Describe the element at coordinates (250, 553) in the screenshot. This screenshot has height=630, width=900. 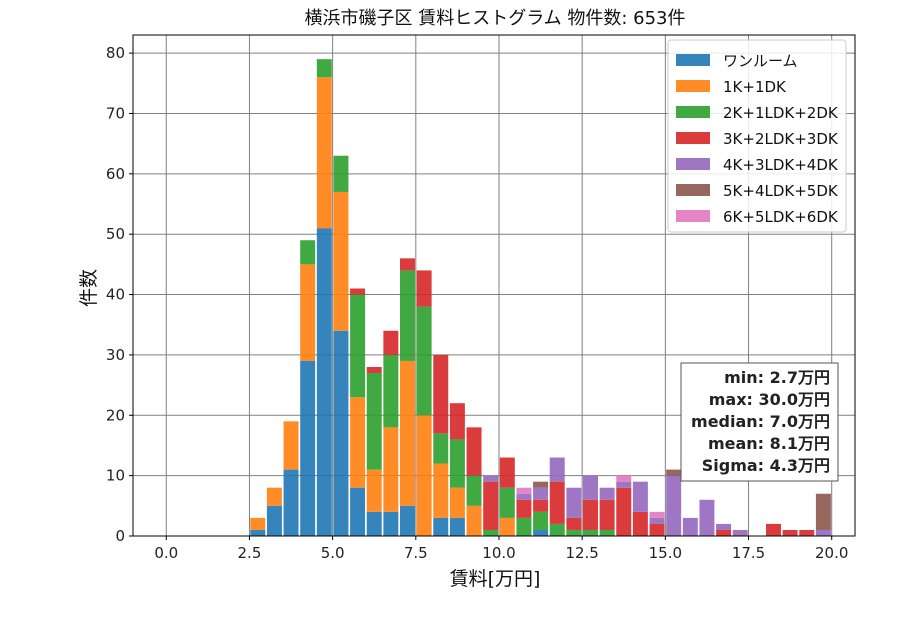
I see `x-tick-label: 2.5` at that location.